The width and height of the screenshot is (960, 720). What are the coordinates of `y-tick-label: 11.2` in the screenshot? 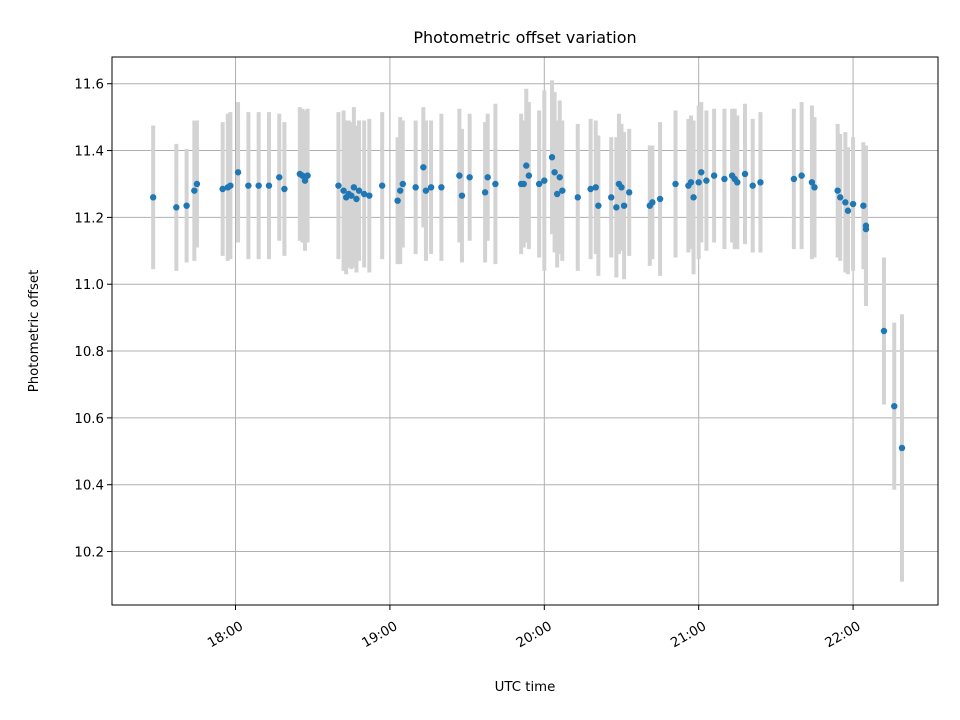 It's located at (89, 218).